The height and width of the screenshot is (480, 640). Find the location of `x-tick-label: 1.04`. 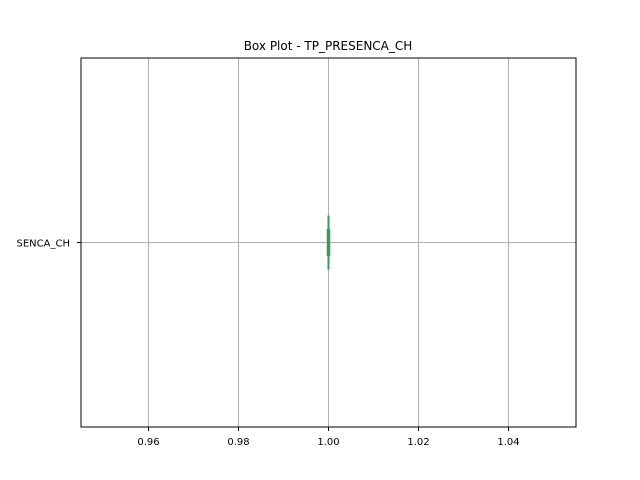

x-tick-label: 1.04 is located at coordinates (508, 442).